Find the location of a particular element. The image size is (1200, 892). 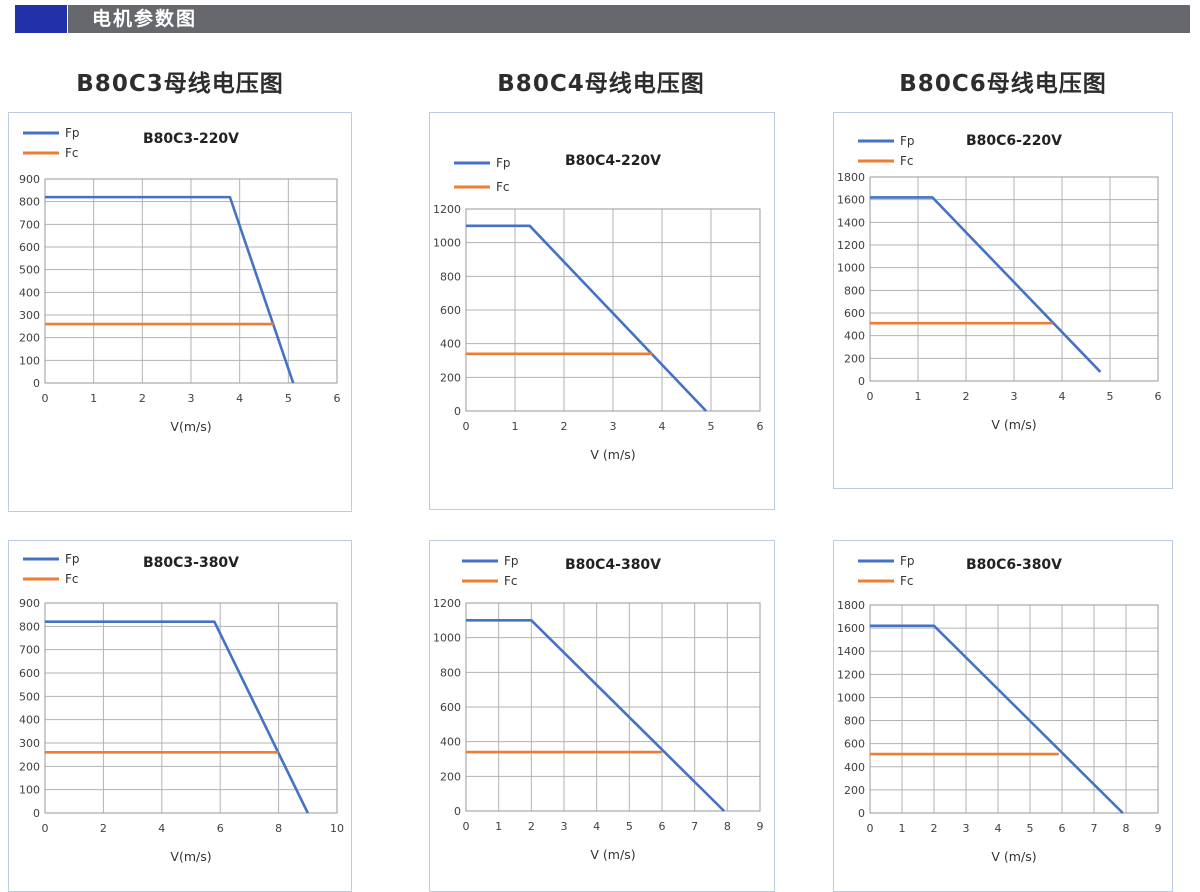

header-bar: 电机参数图 is located at coordinates (629, 19).